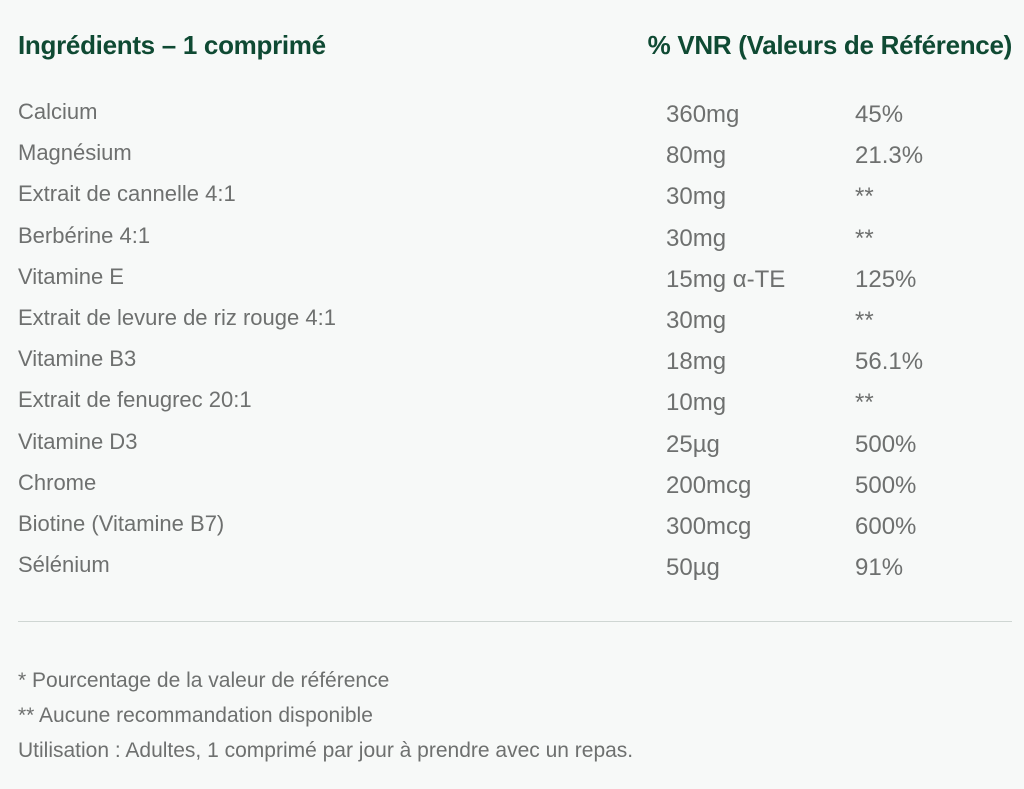  What do you see at coordinates (195, 715) in the screenshot?
I see `footnote-no-recommendation: ** Aucune recommandation disponible` at bounding box center [195, 715].